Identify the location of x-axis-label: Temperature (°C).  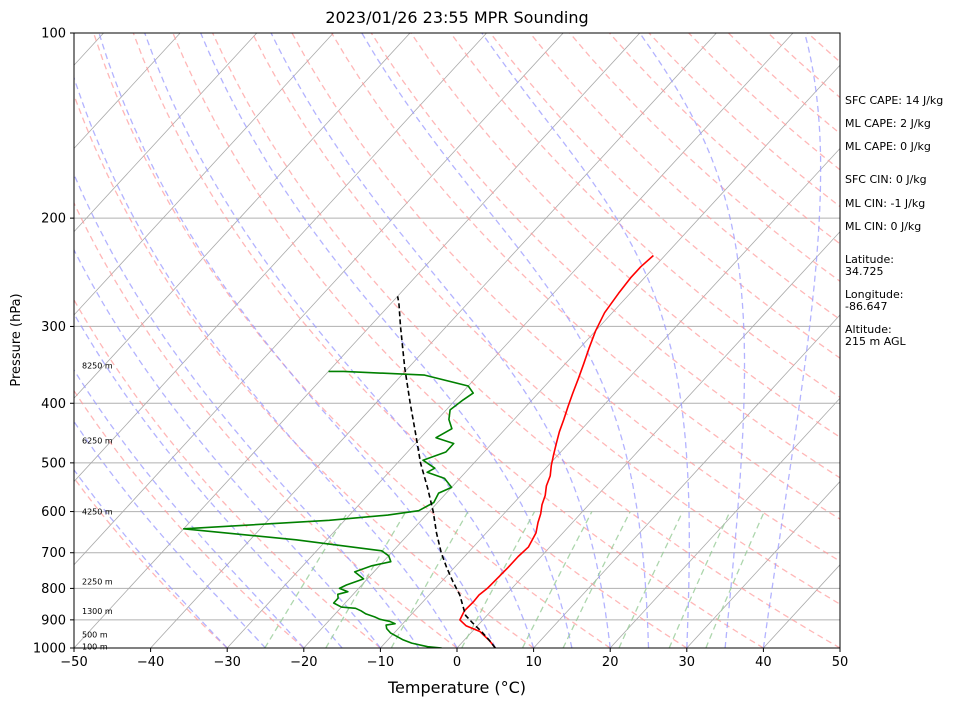
(456, 687).